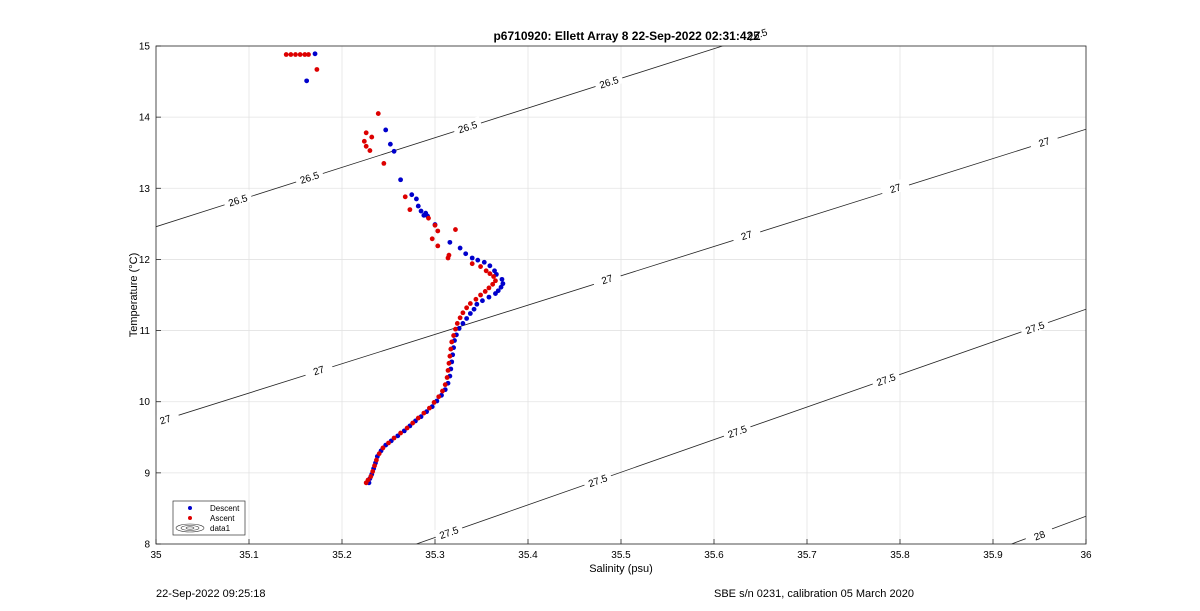  What do you see at coordinates (1086, 555) in the screenshot?
I see `x-tick-label: 36` at bounding box center [1086, 555].